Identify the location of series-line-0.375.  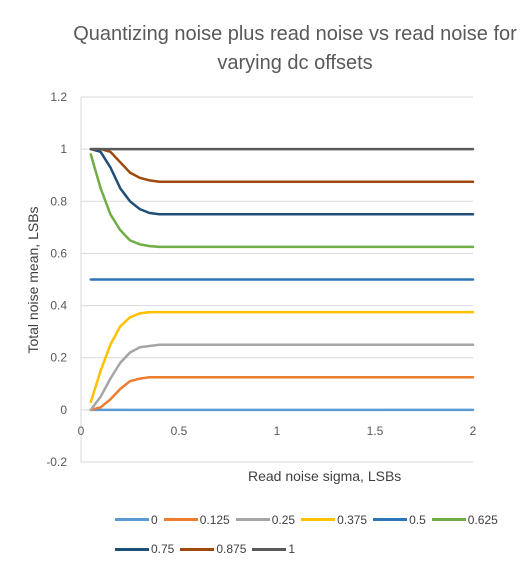
(282, 357).